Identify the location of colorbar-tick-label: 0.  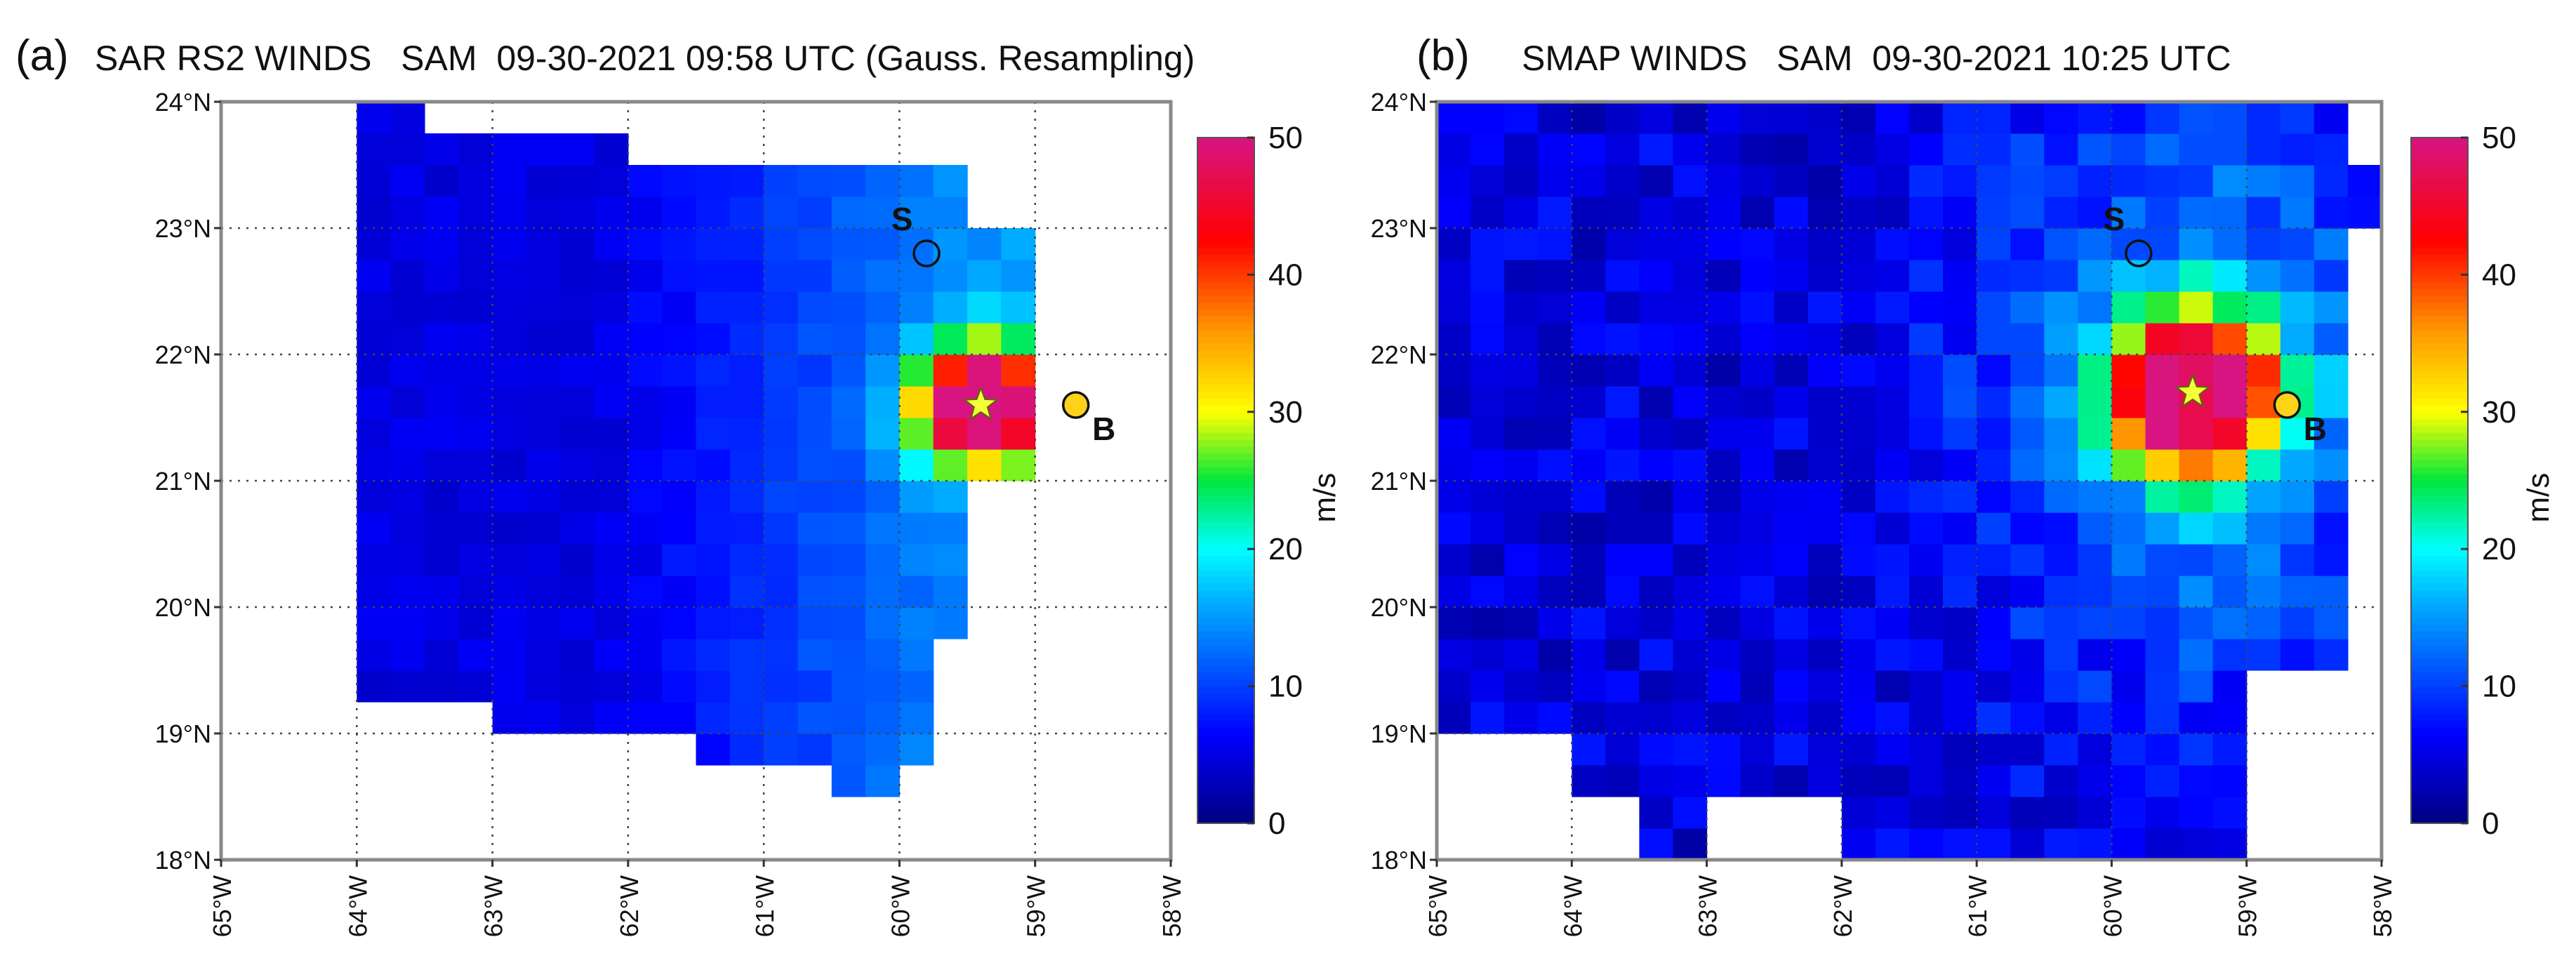
(1277, 823).